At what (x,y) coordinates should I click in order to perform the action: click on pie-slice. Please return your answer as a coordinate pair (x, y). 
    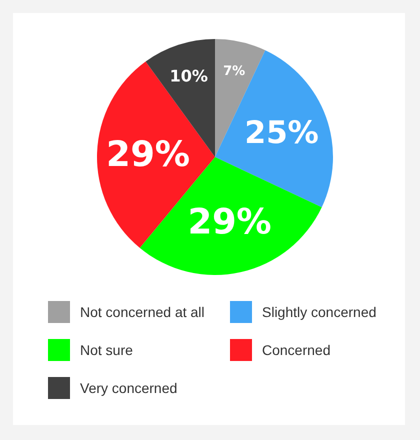
    Looking at the image, I should click on (274, 129).